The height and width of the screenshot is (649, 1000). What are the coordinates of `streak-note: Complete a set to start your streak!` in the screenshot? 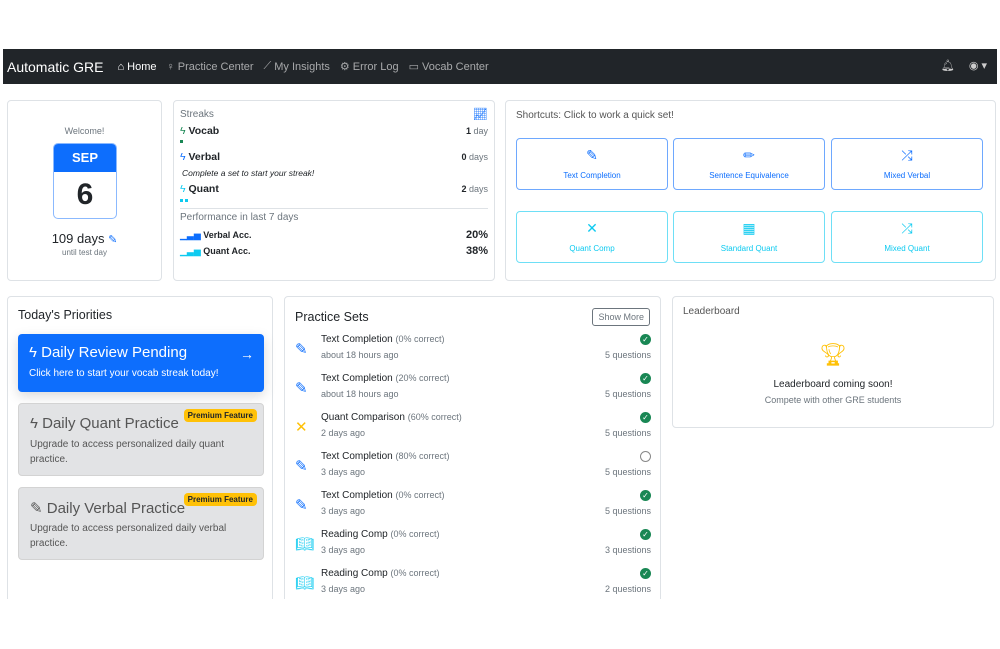 It's located at (248, 173).